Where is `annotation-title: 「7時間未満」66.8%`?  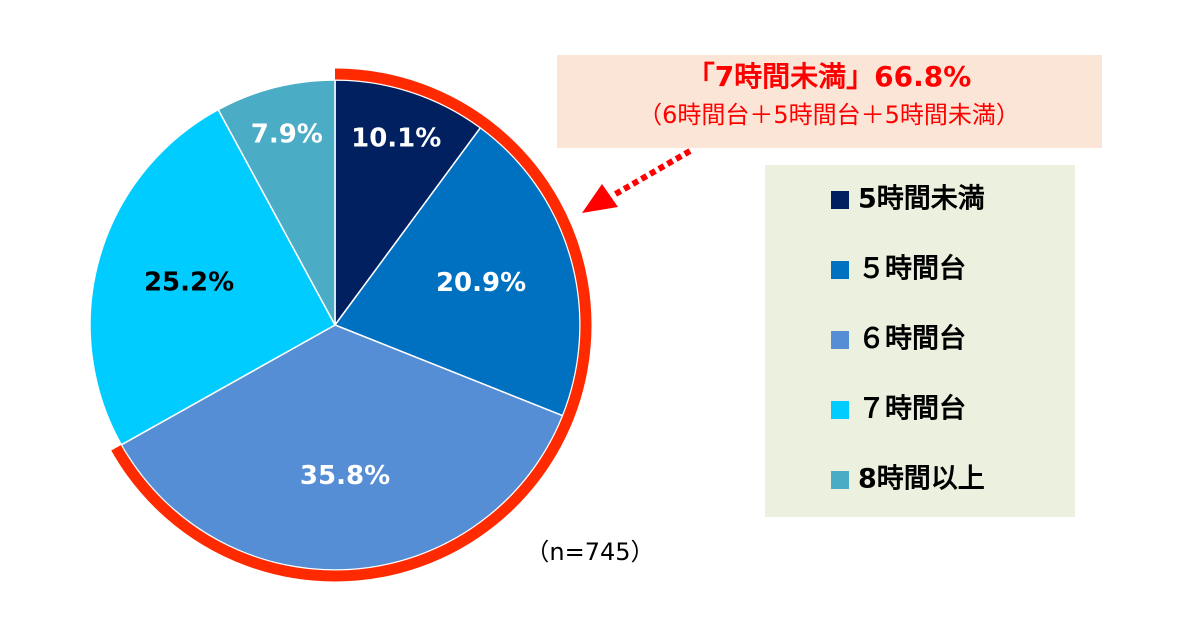 annotation-title: 「7時間未満」66.8% is located at coordinates (829, 76).